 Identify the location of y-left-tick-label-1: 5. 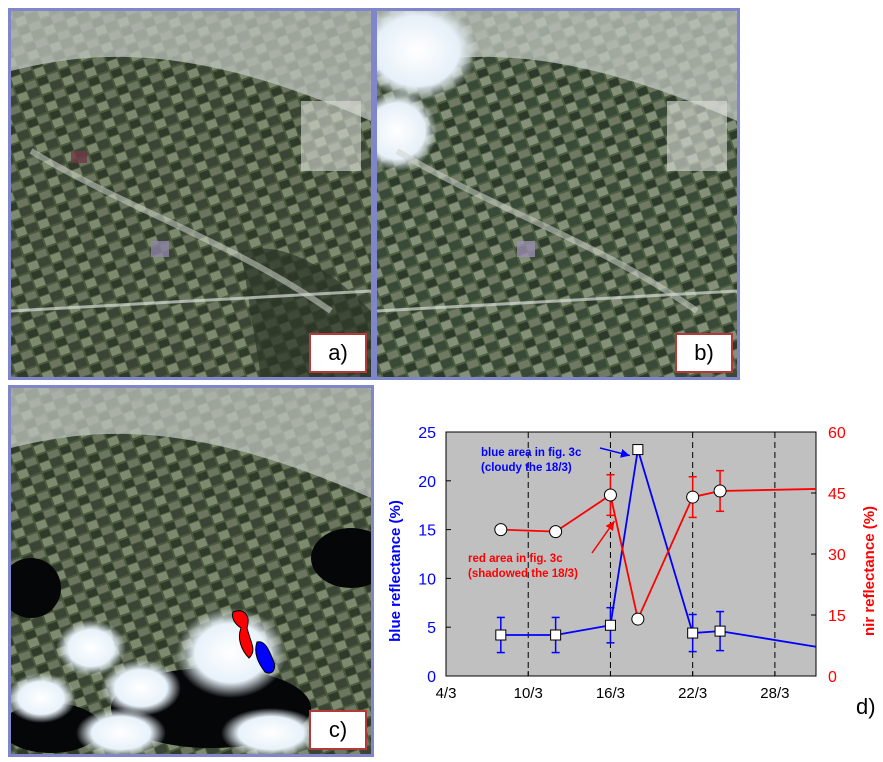
(431, 628).